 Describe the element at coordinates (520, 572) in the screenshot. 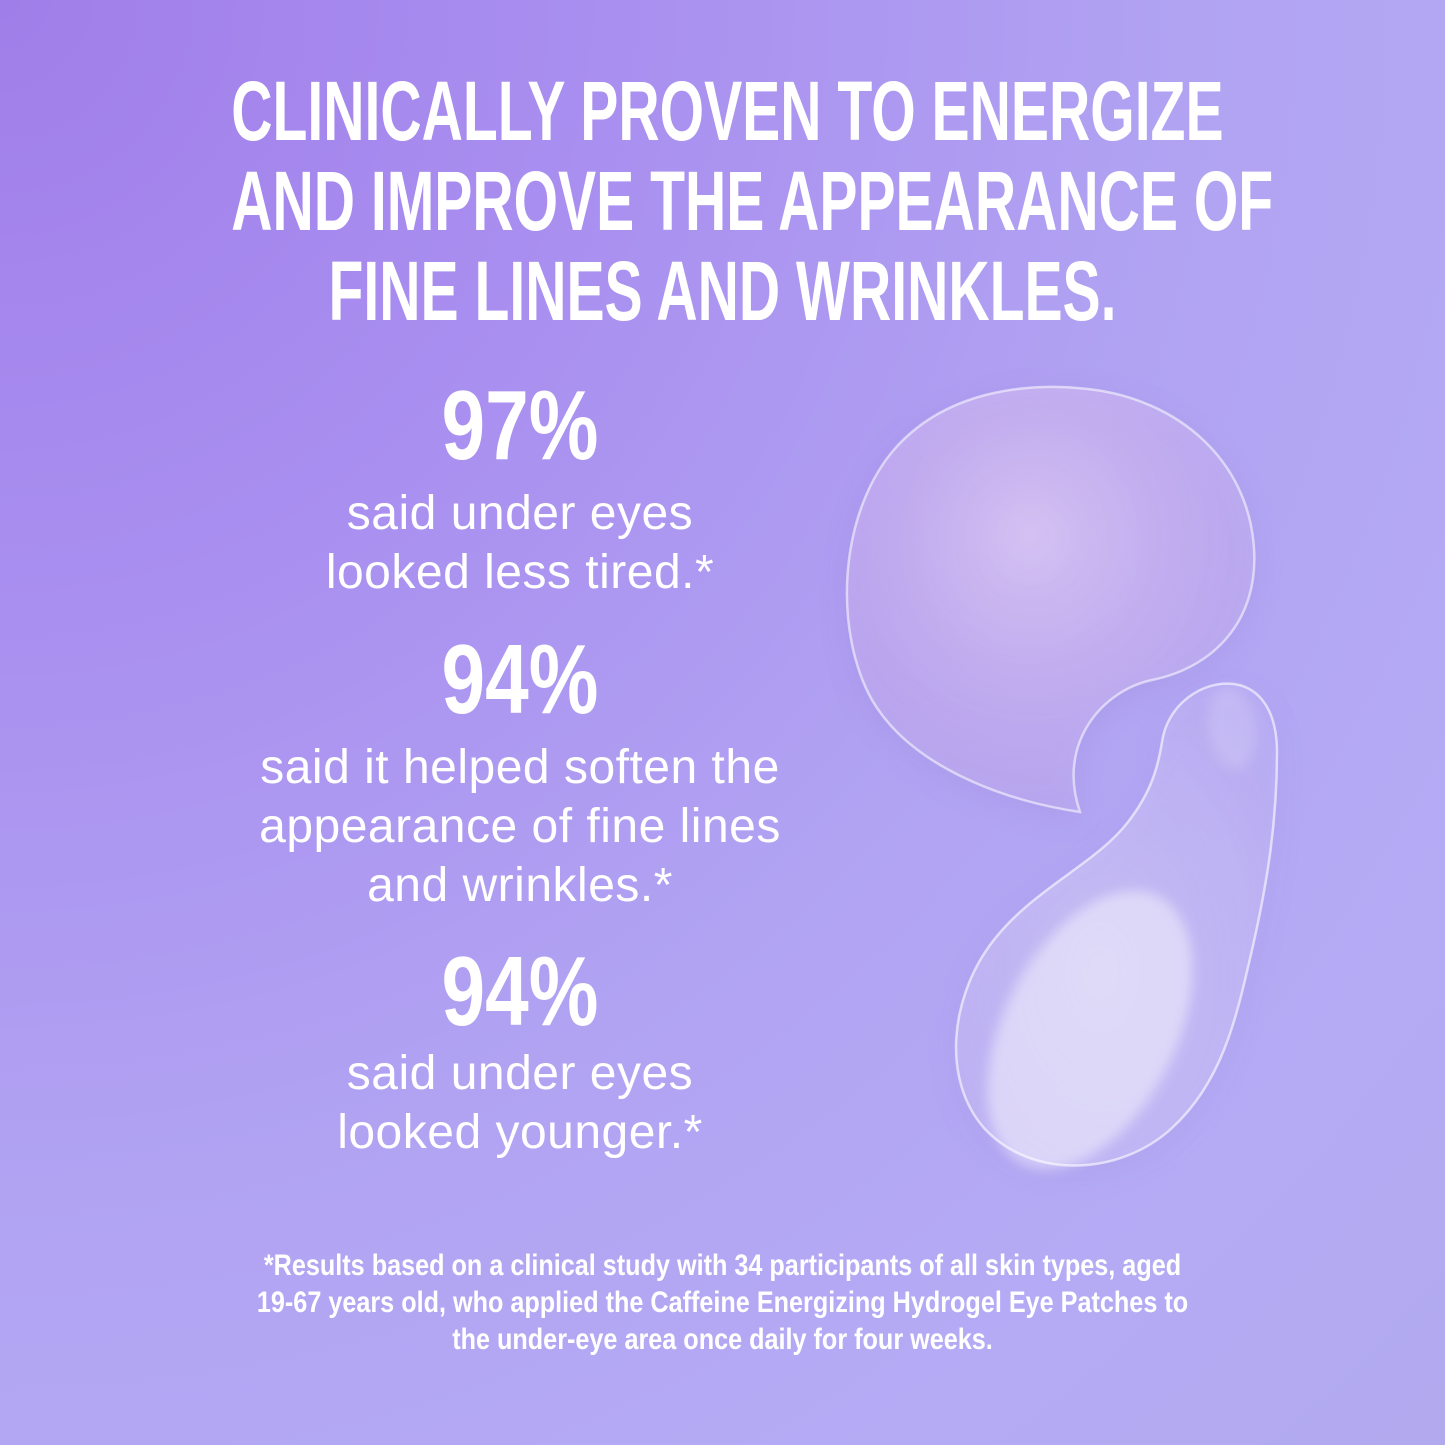

I see `stat-description-1-line-2: looked less tired.*` at that location.